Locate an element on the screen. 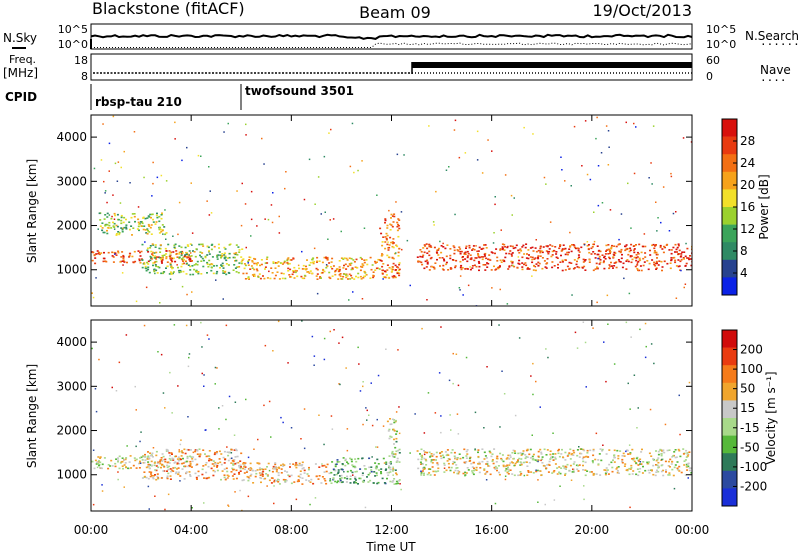 The width and height of the screenshot is (800, 554). y-tick-label: 2000 is located at coordinates (71, 226).